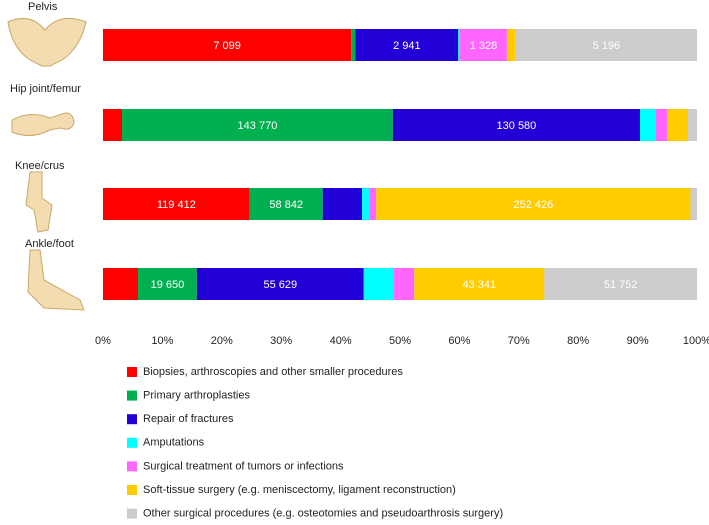  Describe the element at coordinates (519, 341) in the screenshot. I see `x-tick-label: 70%` at that location.